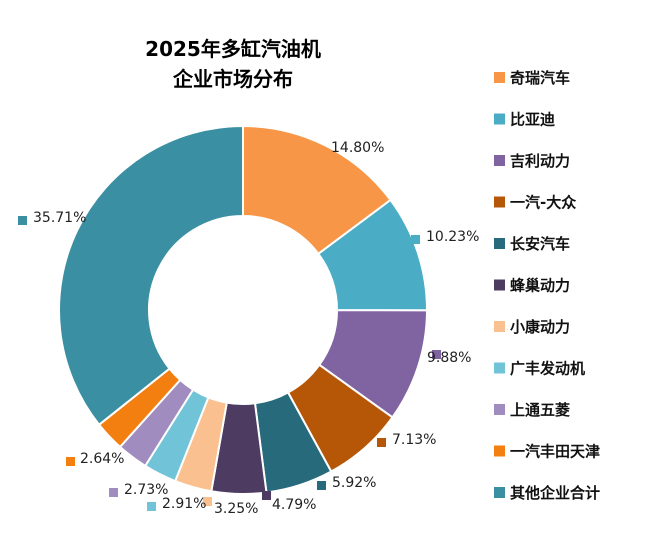 The width and height of the screenshot is (654, 543). Describe the element at coordinates (357, 148) in the screenshot. I see `data-label-1: 14.80%` at that location.